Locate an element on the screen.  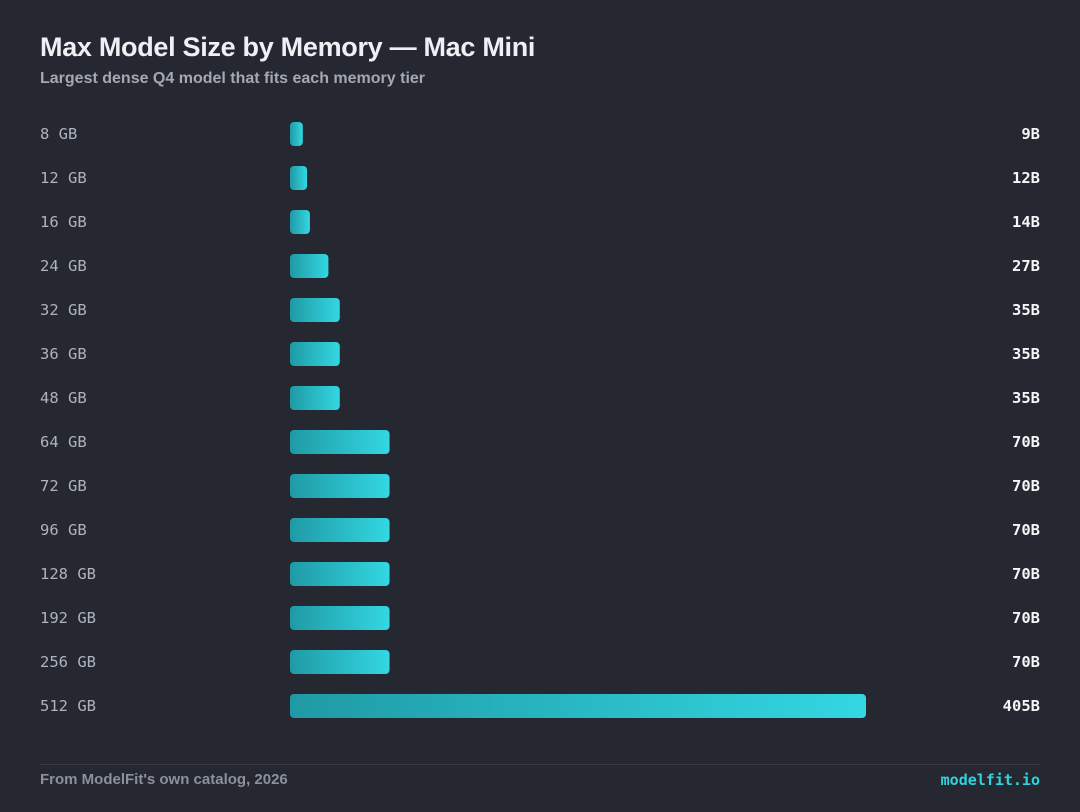
bar-row: 96 GB 70B is located at coordinates (540, 530).